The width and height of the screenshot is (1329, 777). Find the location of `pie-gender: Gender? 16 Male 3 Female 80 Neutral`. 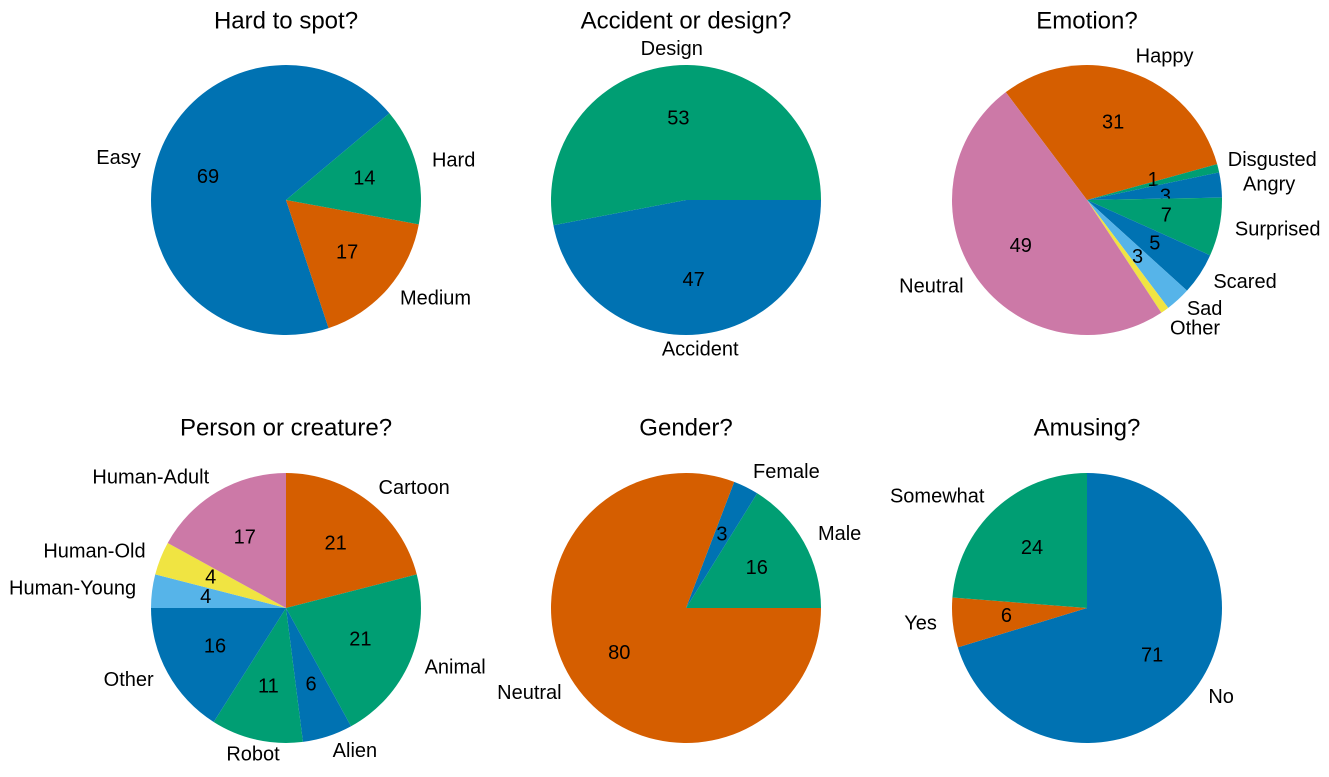

pie-gender: Gender? 16 Male 3 Female 80 Neutral is located at coordinates (679, 578).